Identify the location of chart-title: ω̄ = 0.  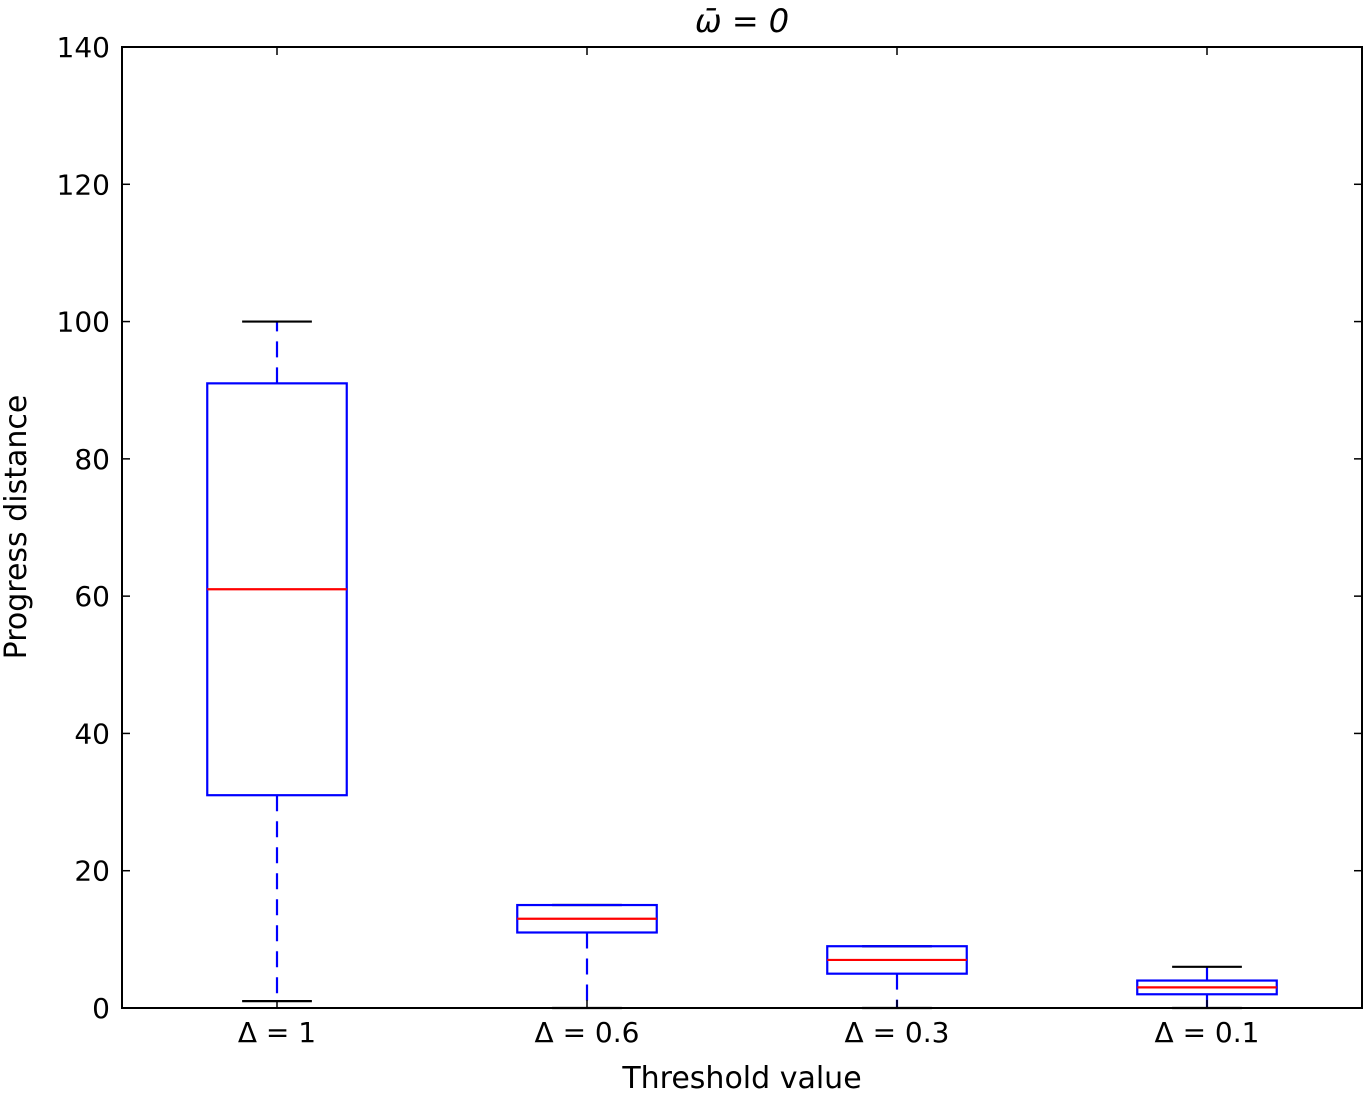
(742, 21).